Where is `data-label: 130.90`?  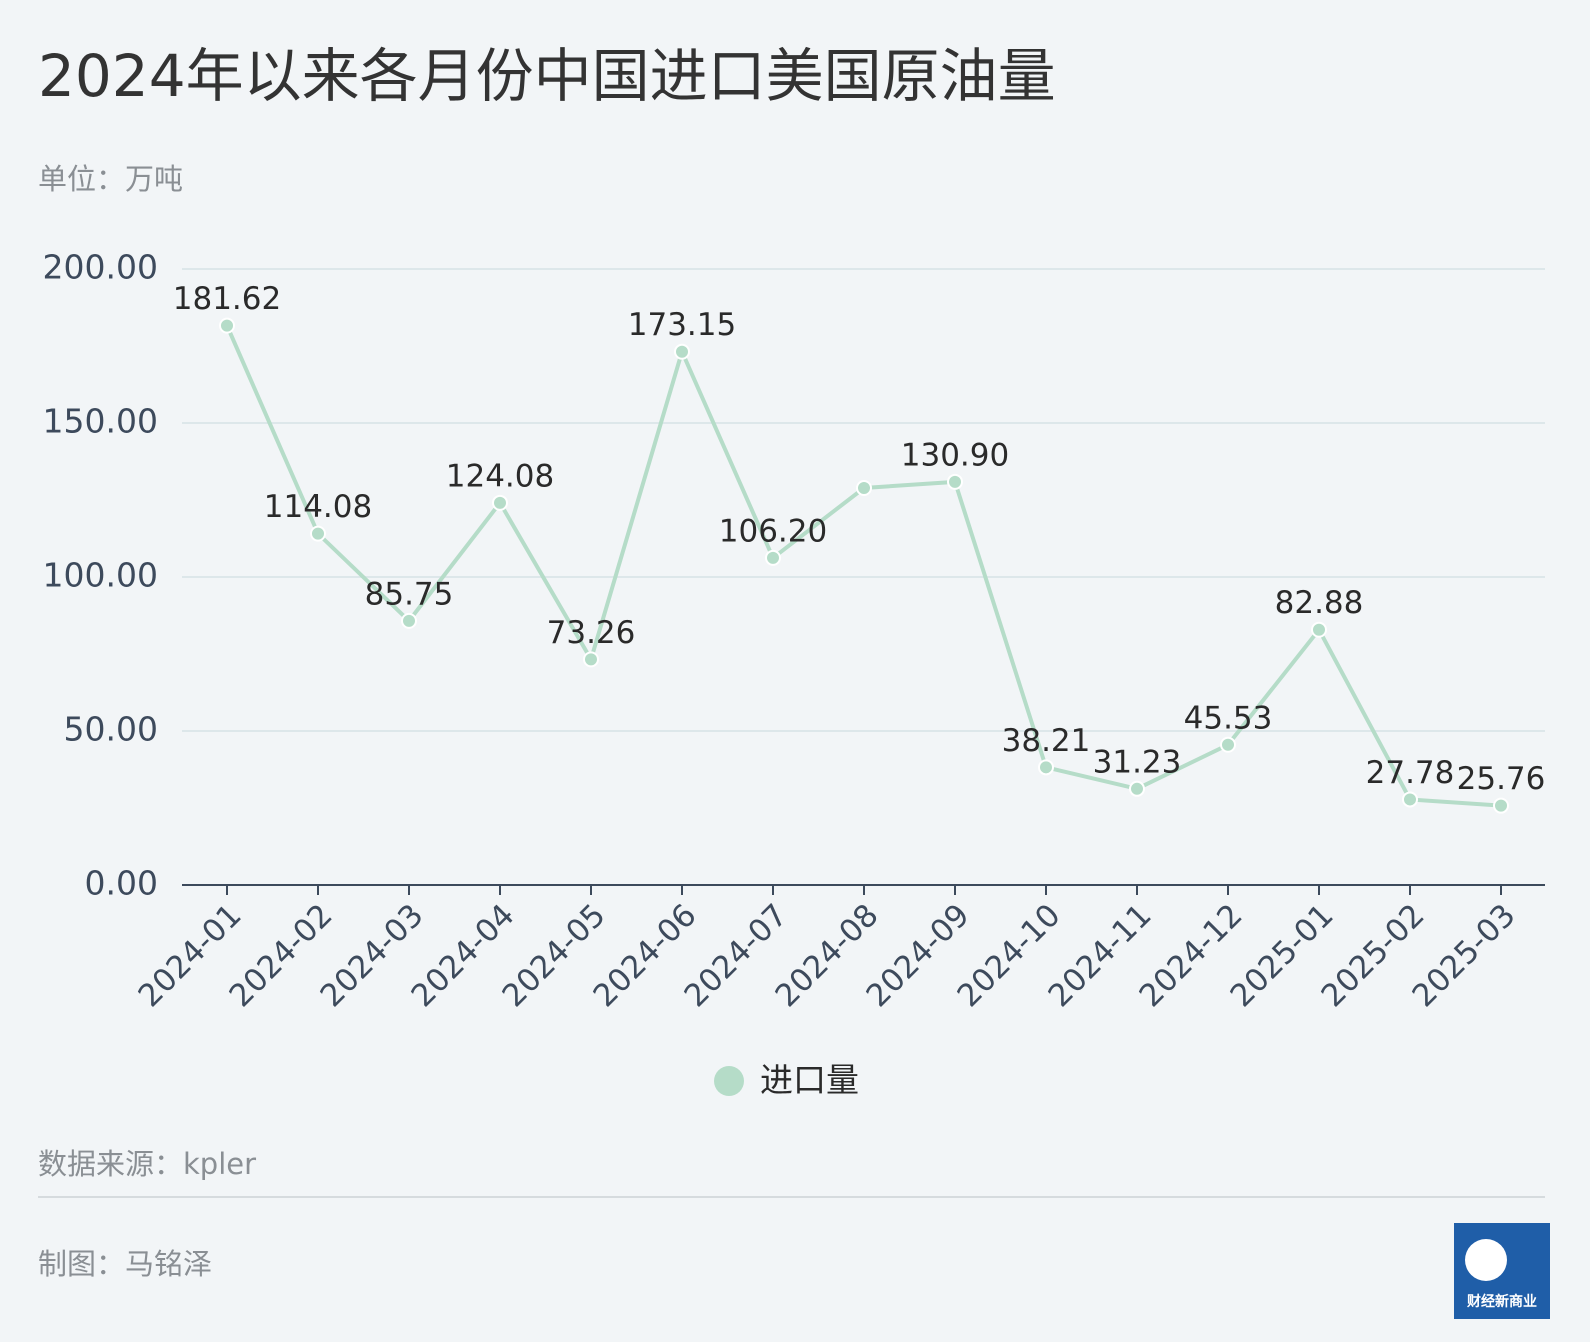
data-label: 130.90 is located at coordinates (955, 455).